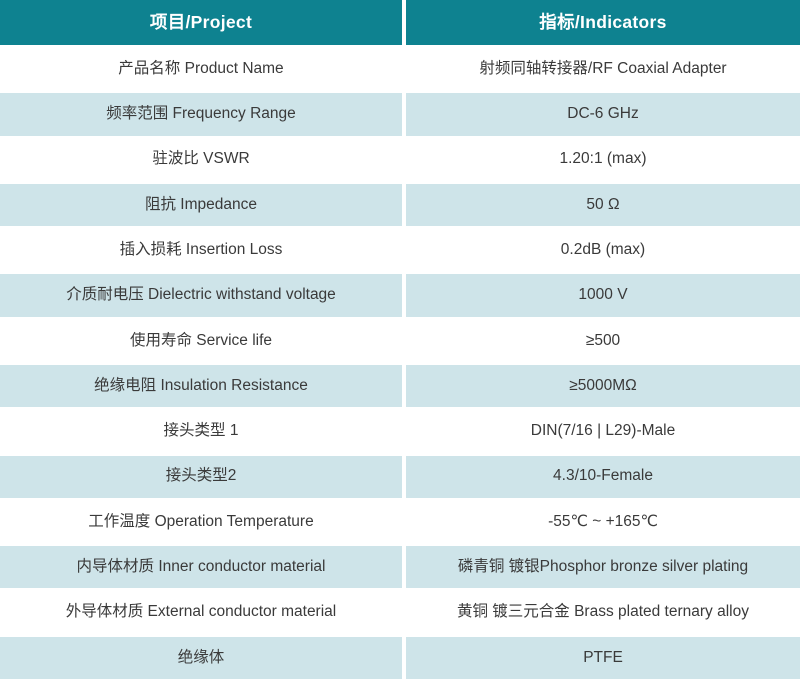 Image resolution: width=800 pixels, height=679 pixels. Describe the element at coordinates (603, 612) in the screenshot. I see `indicator-cell: 黄铜 镀三元合金 Brass plated ternary alloy` at that location.